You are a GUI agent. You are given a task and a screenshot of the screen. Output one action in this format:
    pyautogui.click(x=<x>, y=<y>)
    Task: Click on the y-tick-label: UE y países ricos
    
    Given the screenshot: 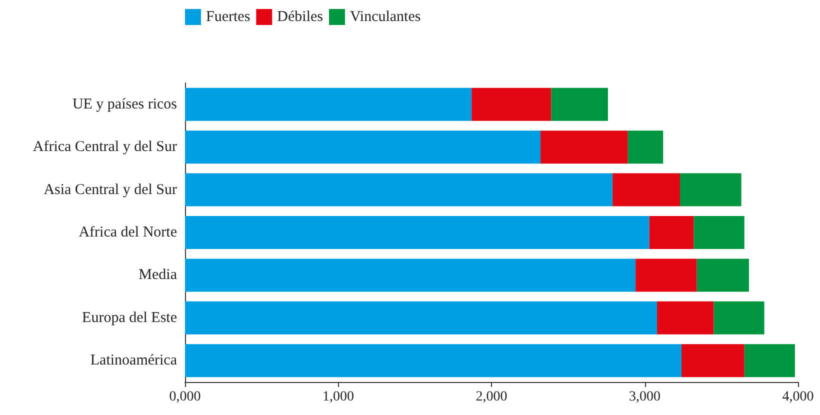 What is the action you would take?
    pyautogui.click(x=125, y=104)
    